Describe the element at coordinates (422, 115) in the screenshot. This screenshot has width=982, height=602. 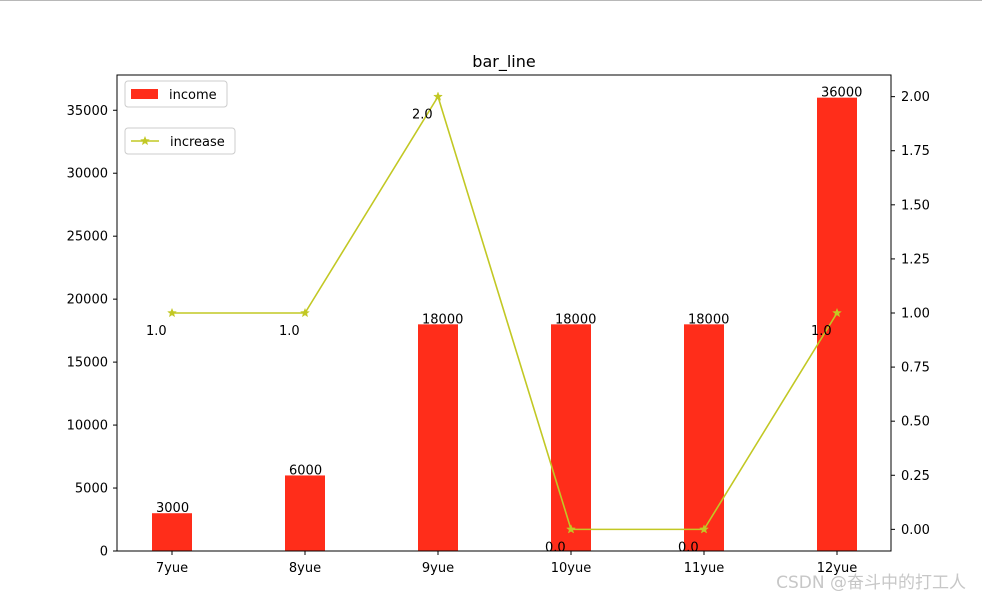
I see `line-value-label: 2.0` at that location.